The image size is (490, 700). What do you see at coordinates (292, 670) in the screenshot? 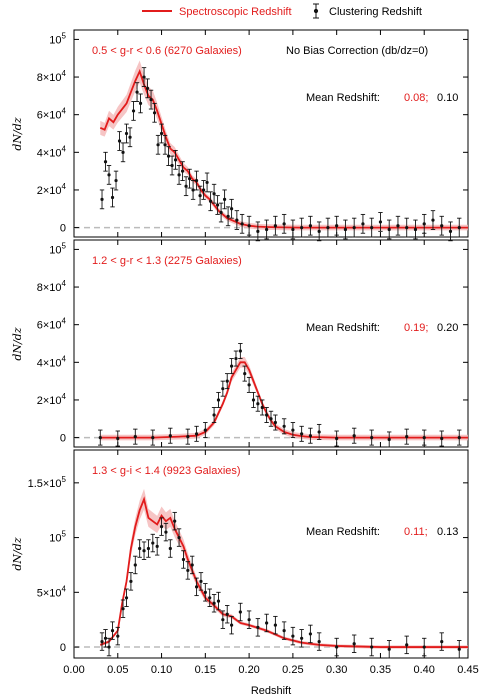
I see `x-tick-label: 0.25` at bounding box center [292, 670].